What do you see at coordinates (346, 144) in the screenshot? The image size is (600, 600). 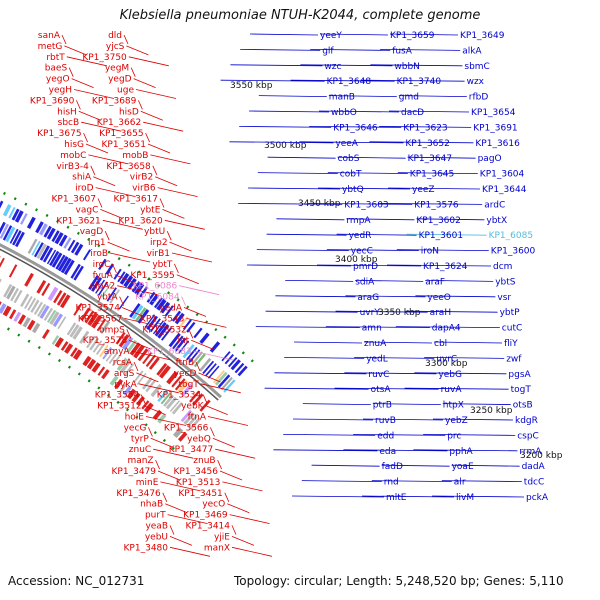 I see `gene-label: yeeA` at bounding box center [346, 144].